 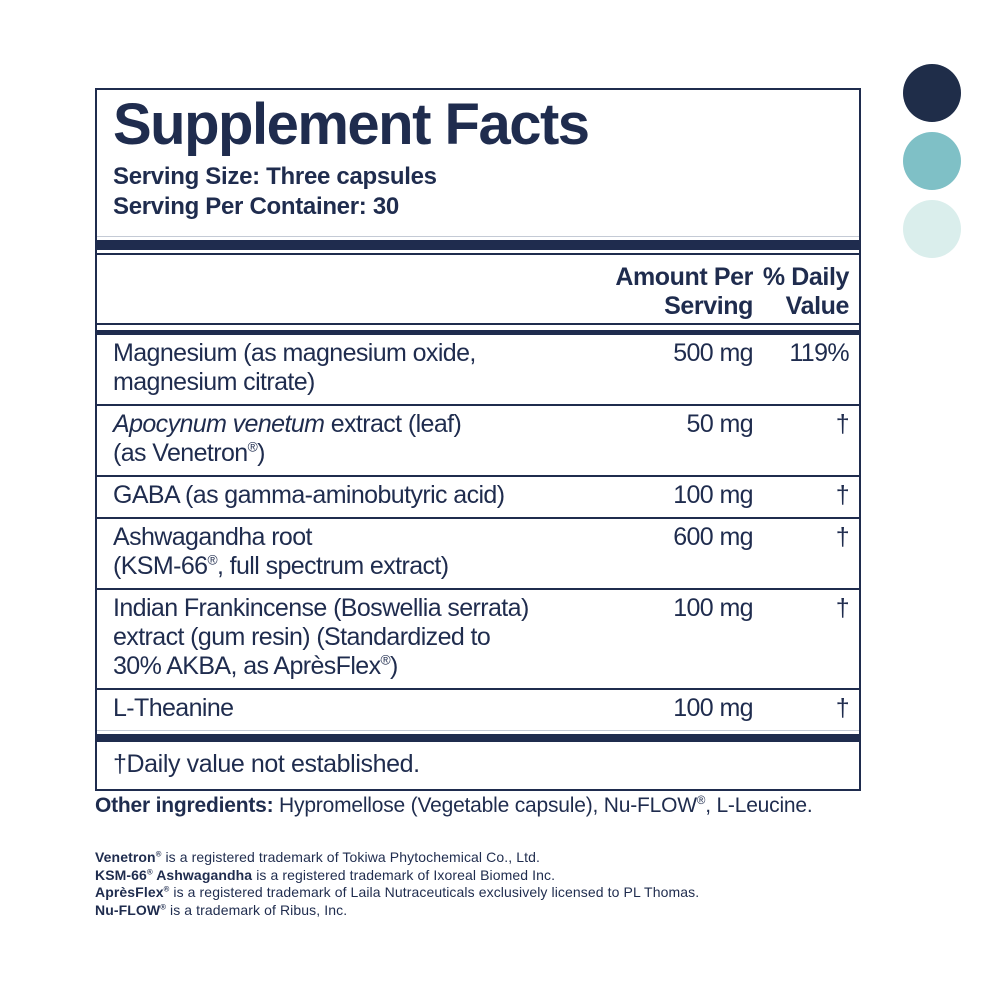 What do you see at coordinates (128, 909) in the screenshot?
I see `text-segment: Nu-FLOW` at bounding box center [128, 909].